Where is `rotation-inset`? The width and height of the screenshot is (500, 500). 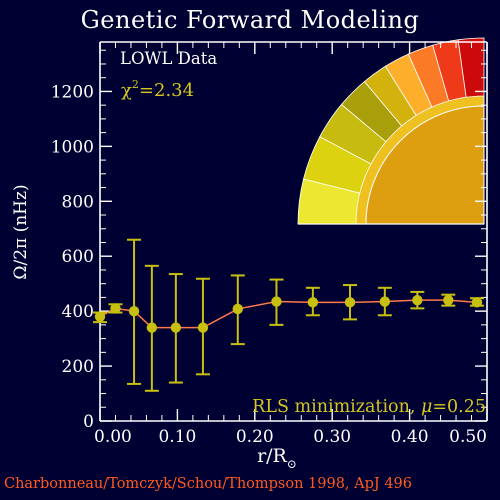 rotation-inset is located at coordinates (391, 131).